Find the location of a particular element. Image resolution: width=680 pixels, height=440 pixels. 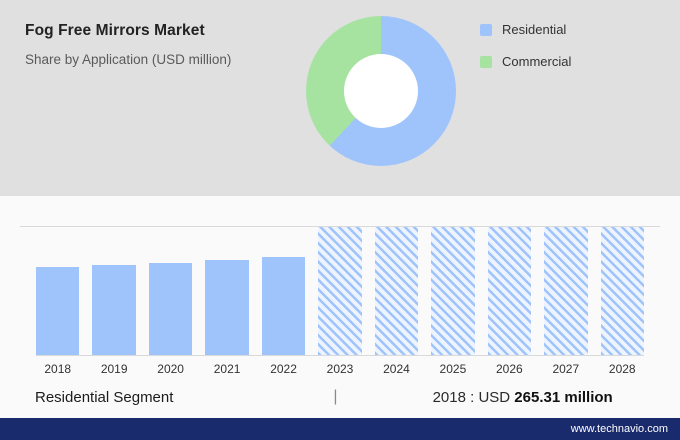

page-subtitle: Share by Application (USD million) is located at coordinates (128, 59).